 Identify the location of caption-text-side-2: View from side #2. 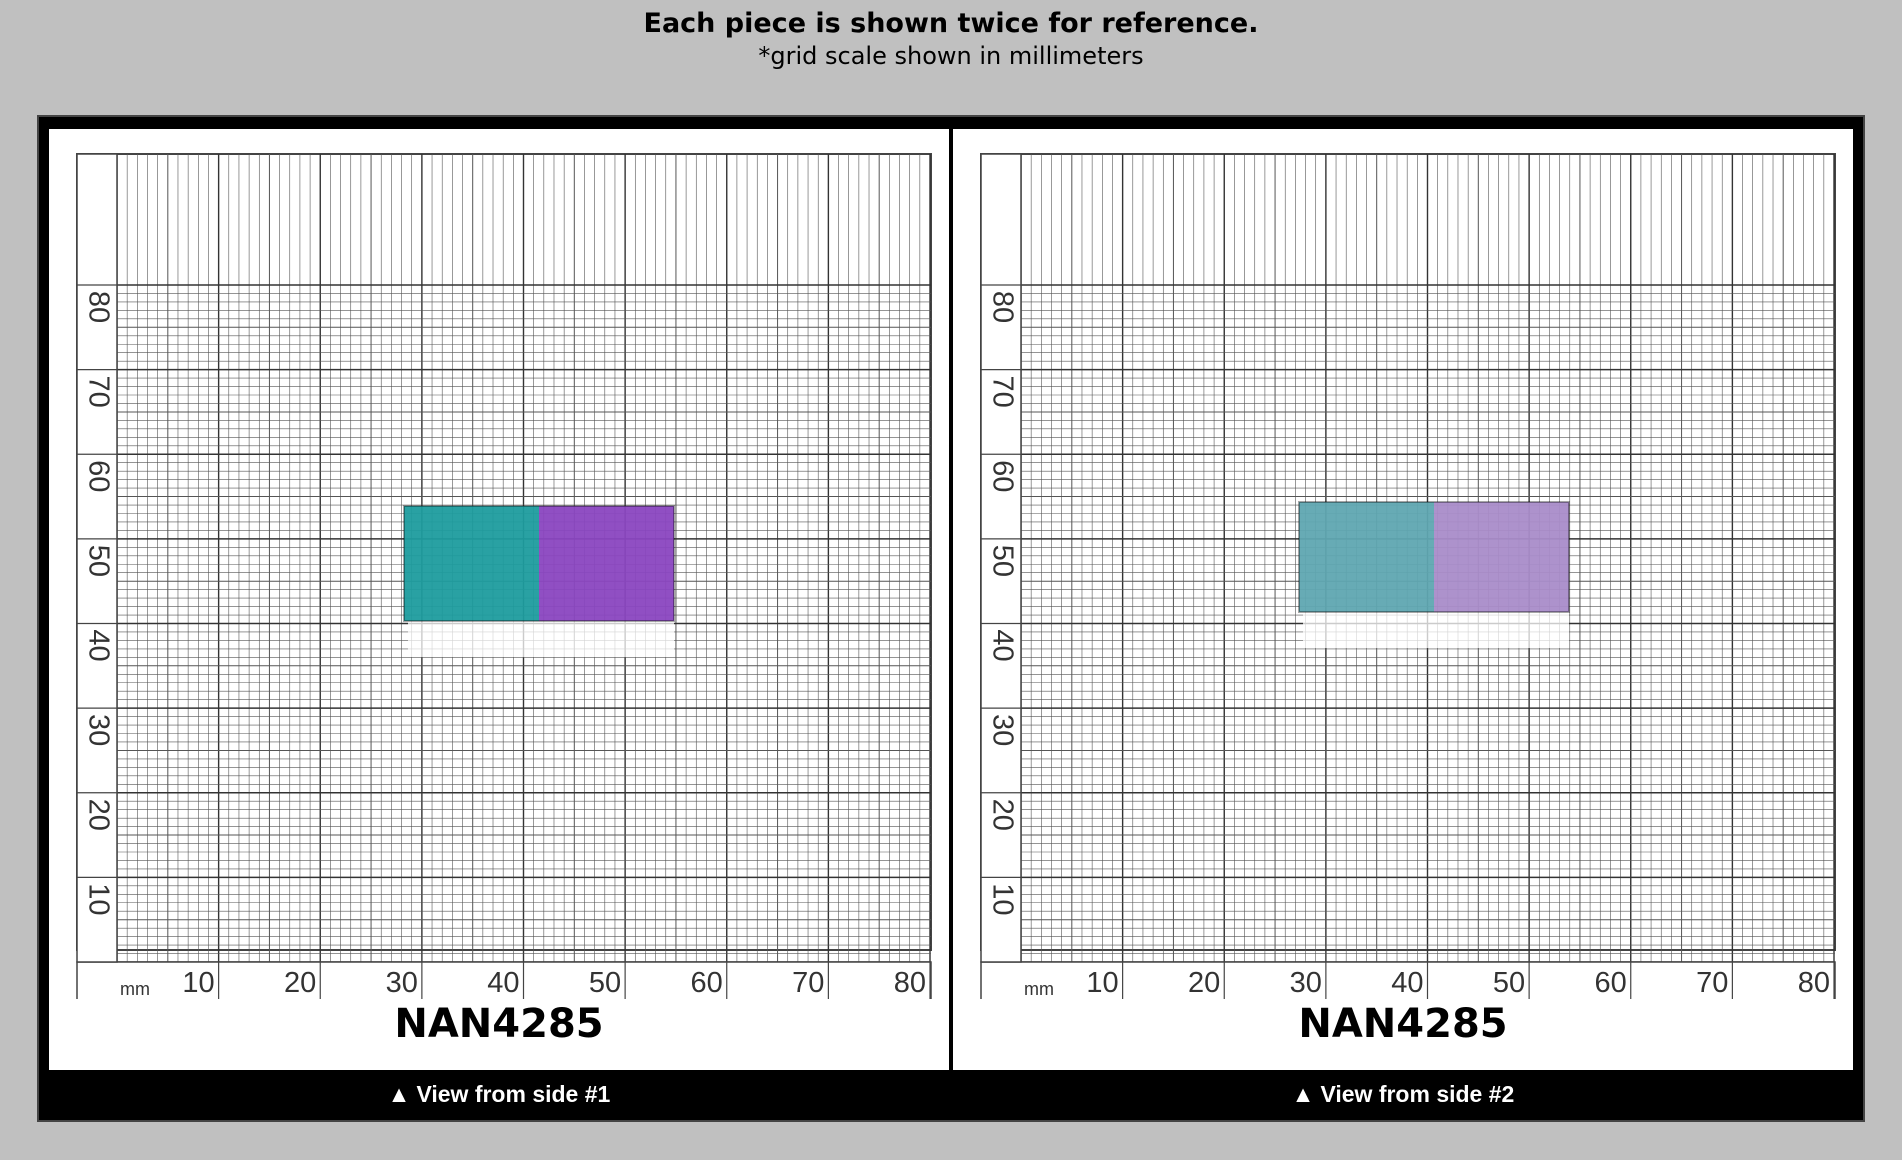
(1417, 1094).